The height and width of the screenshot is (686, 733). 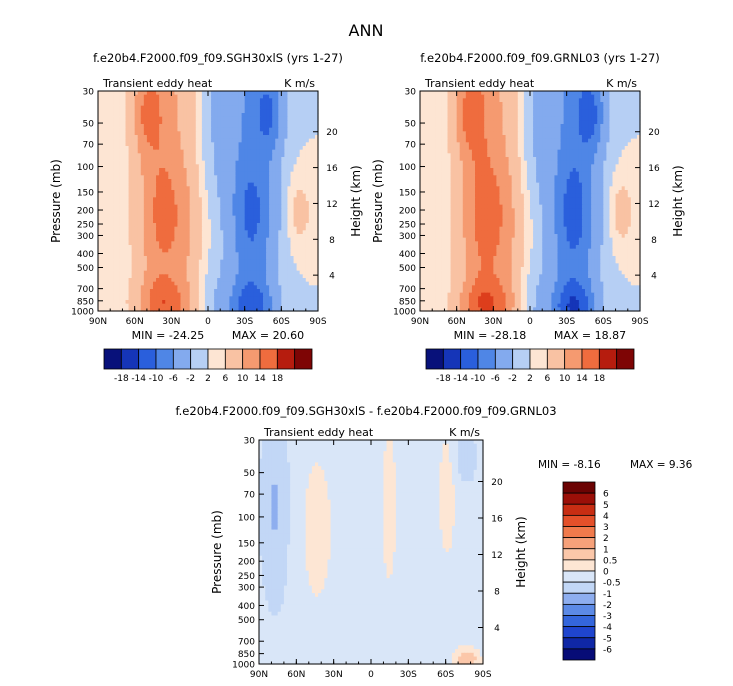 I want to click on colorbar-label: 18, so click(x=278, y=379).